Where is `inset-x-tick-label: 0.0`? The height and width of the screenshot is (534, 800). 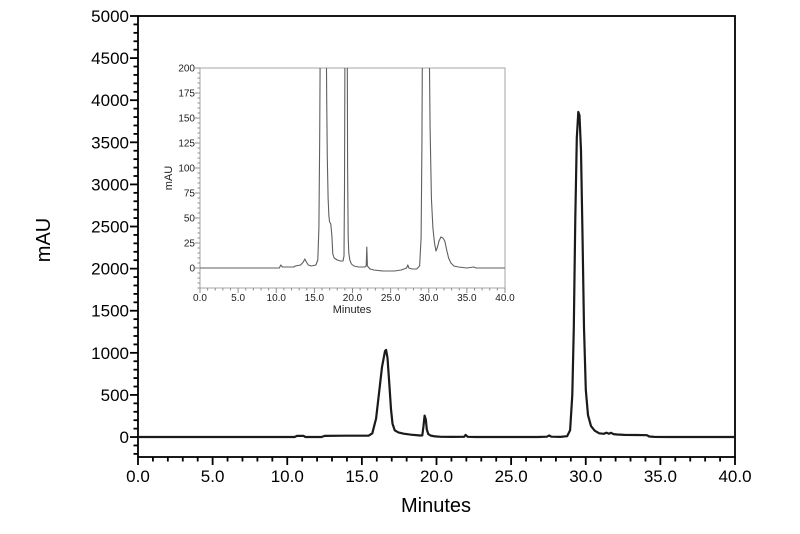 inset-x-tick-label: 0.0 is located at coordinates (200, 298).